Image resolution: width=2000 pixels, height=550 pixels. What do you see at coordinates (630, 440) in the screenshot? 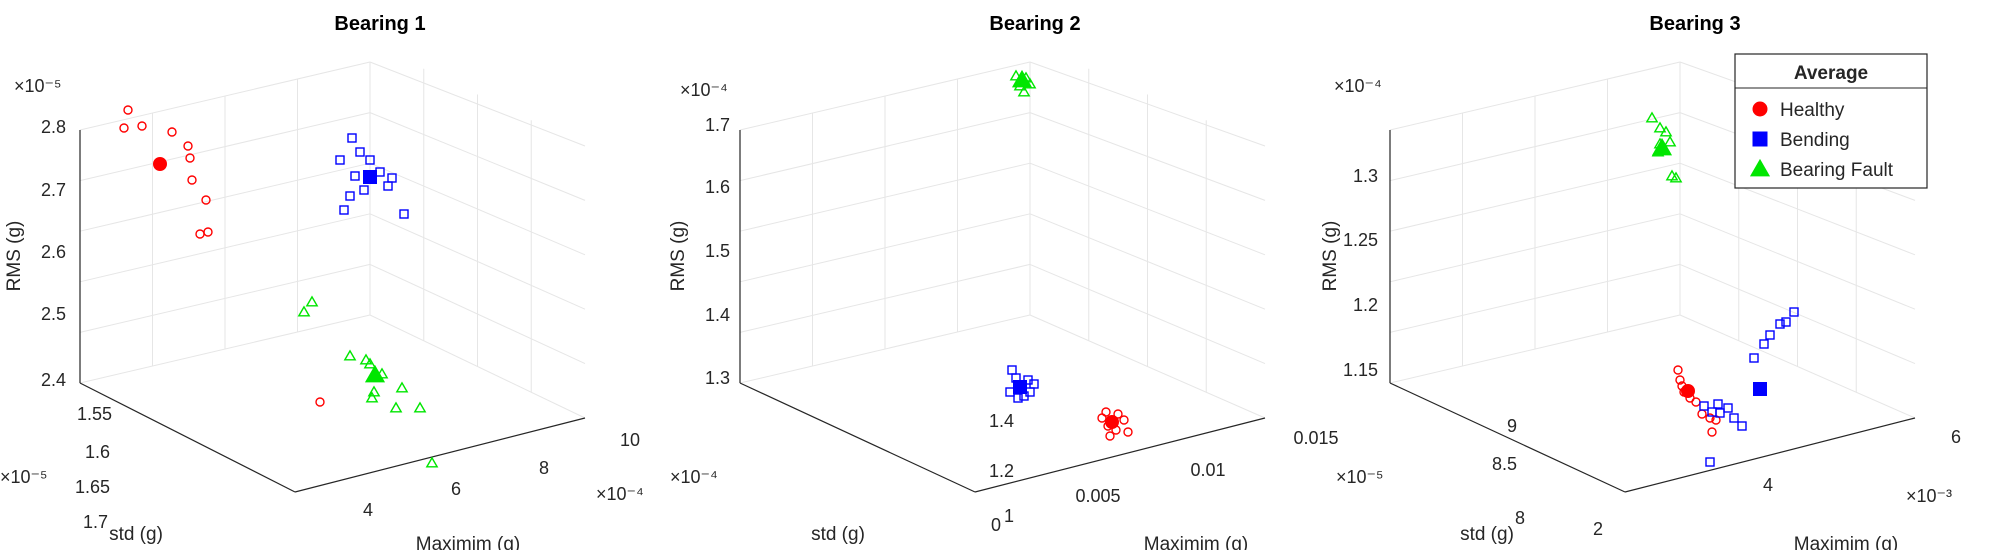
I see `x-tick-label: 10` at bounding box center [630, 440].